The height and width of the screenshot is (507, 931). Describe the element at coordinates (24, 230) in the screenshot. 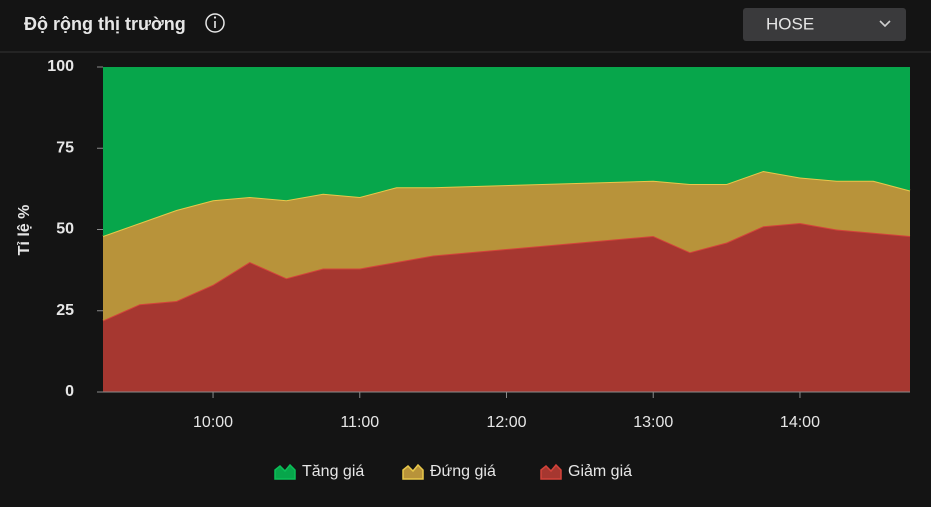

I see `y-axis-label: Tỉ lệ %` at that location.